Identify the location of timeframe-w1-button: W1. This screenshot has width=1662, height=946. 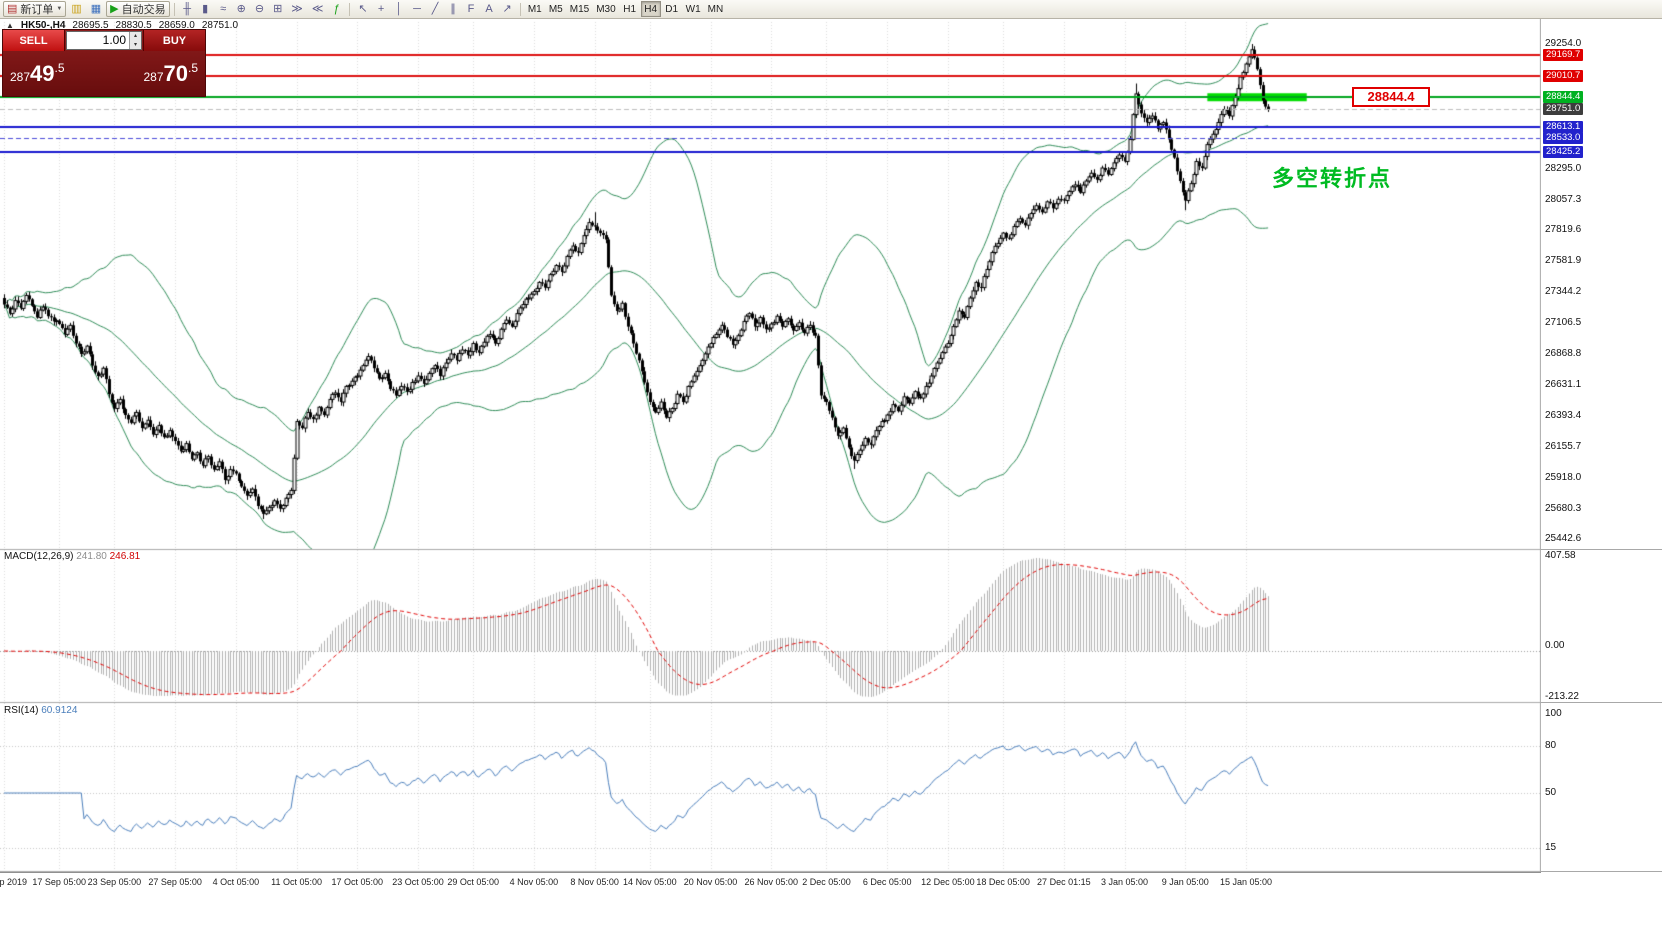
(693, 9).